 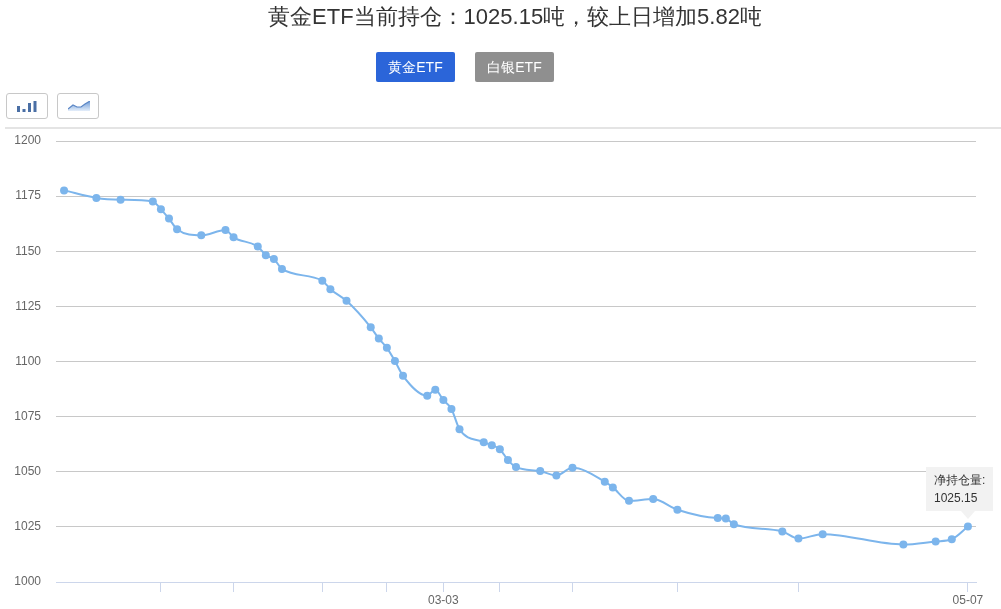 What do you see at coordinates (28, 250) in the screenshot?
I see `y-tick-label: 1150` at bounding box center [28, 250].